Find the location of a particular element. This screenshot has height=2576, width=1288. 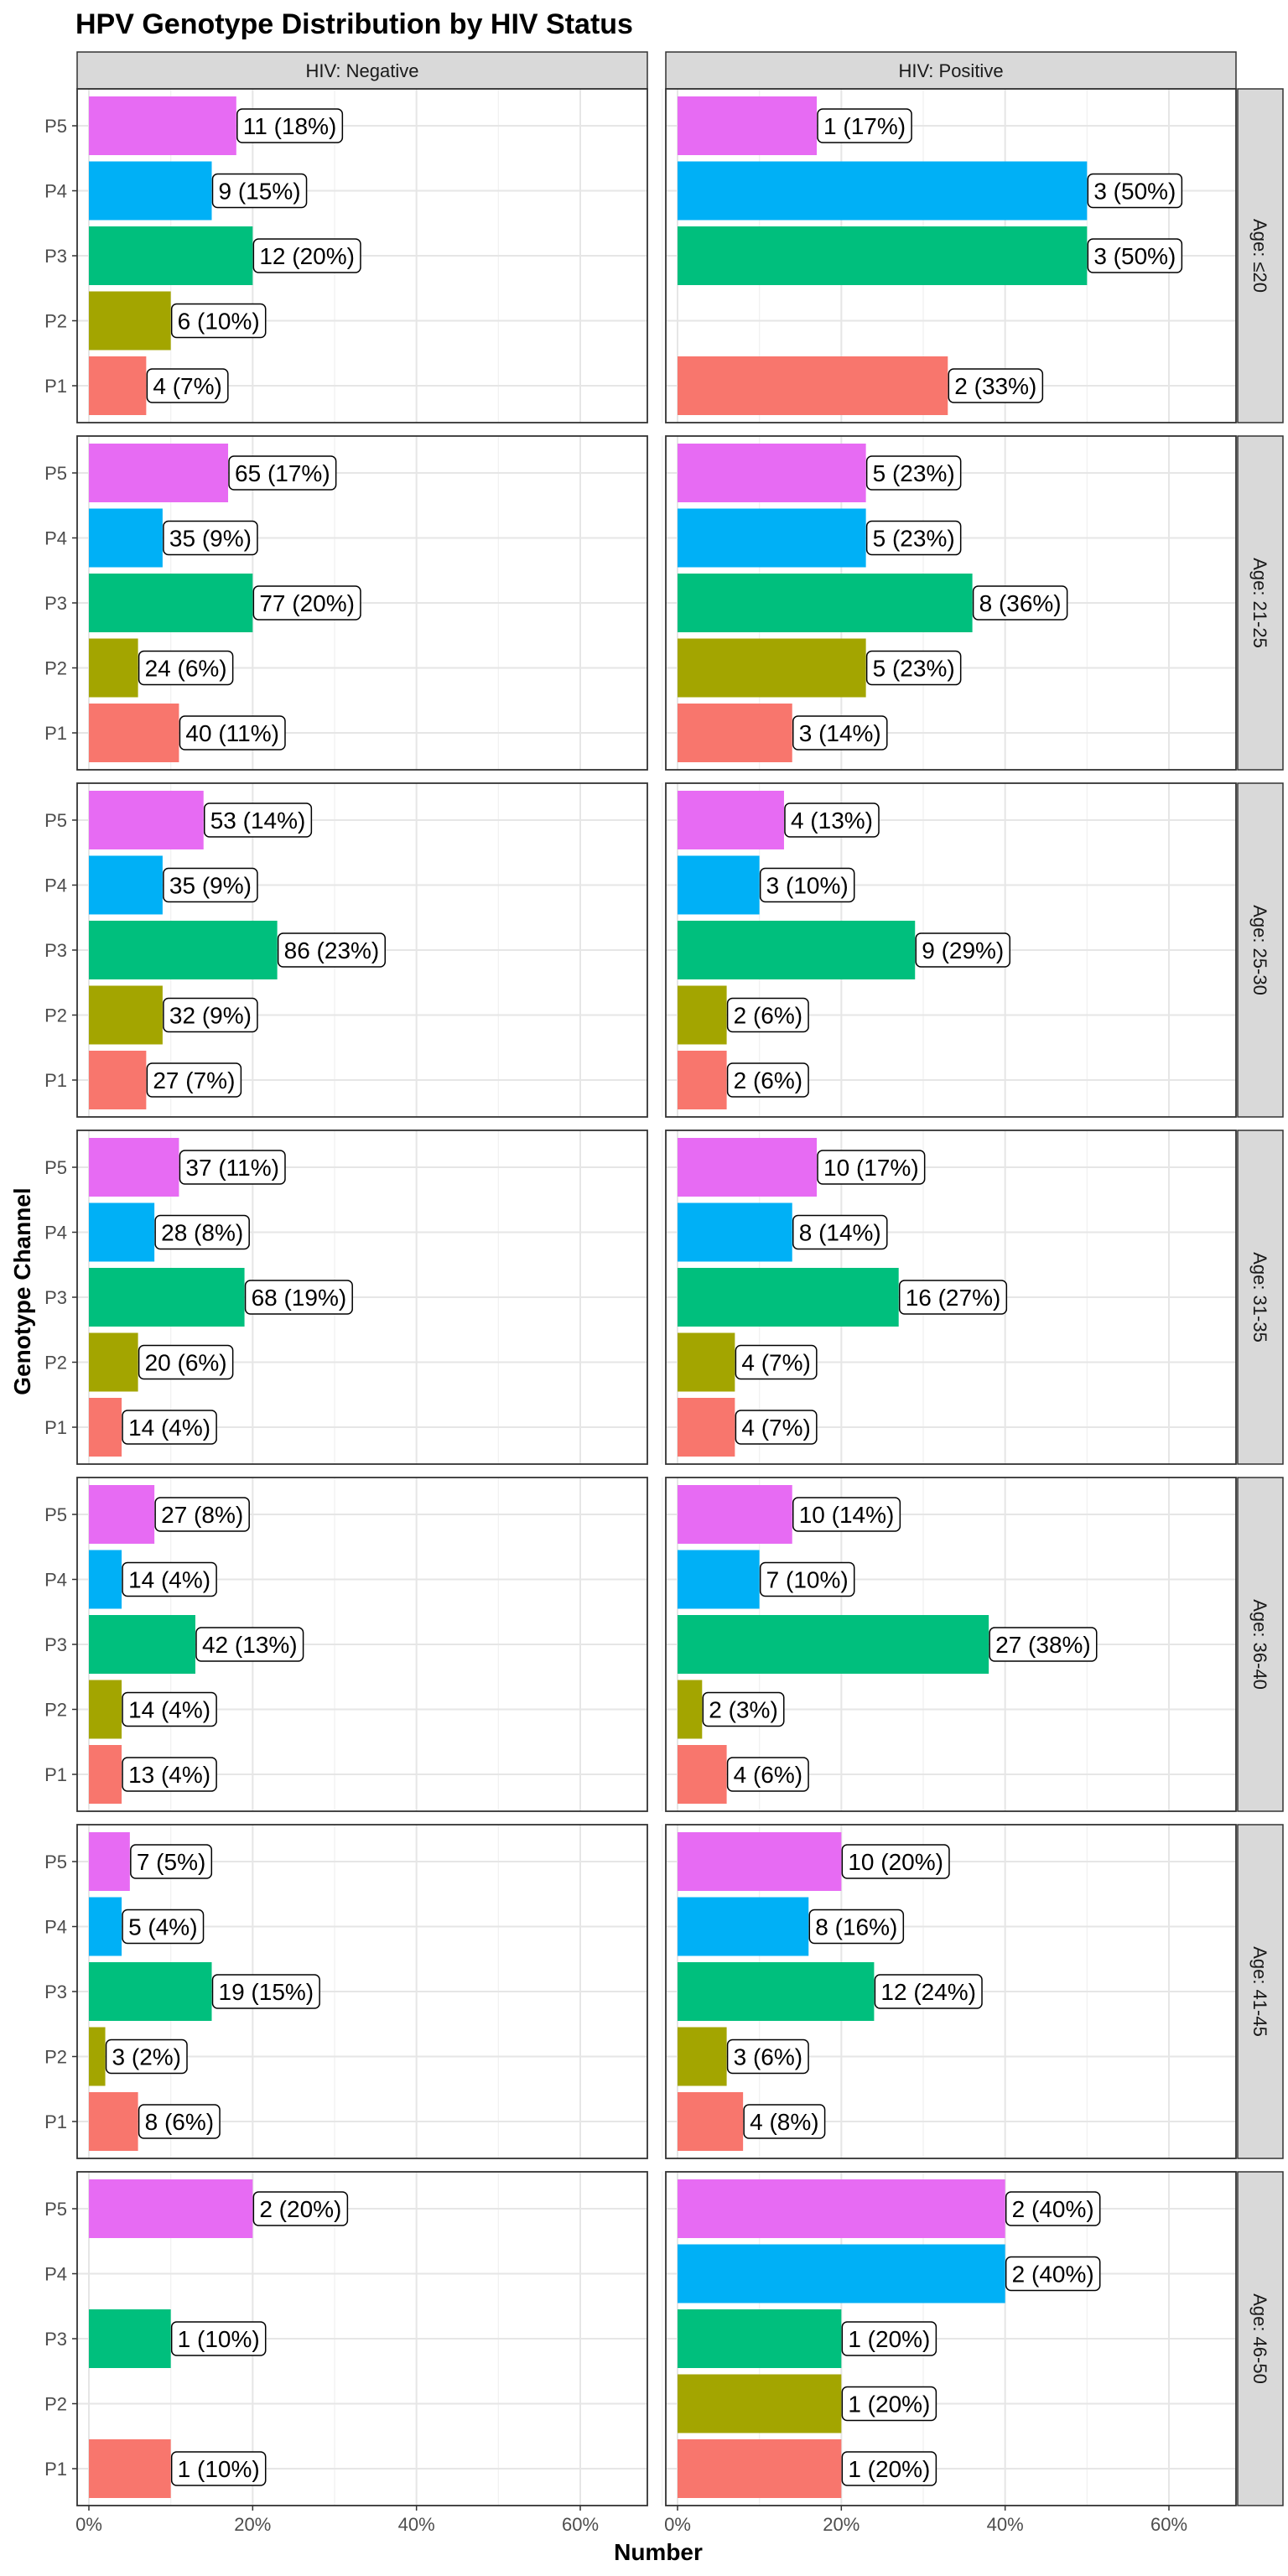

y-tick-label: P3 is located at coordinates (56, 1644).